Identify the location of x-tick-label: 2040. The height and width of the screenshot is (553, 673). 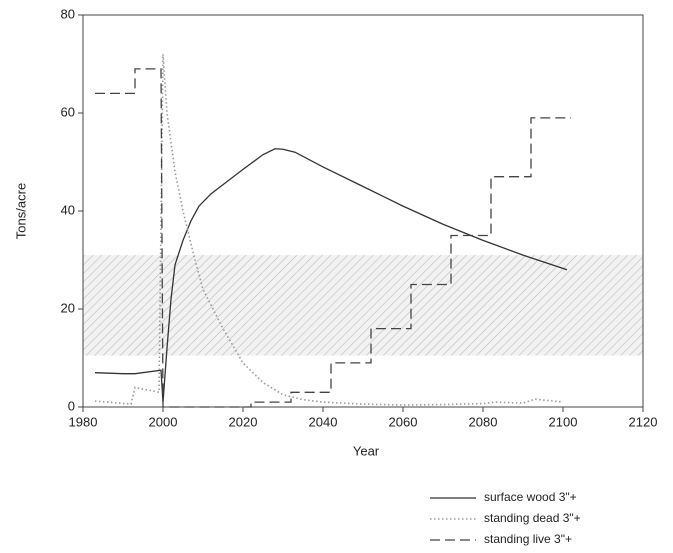
(323, 421).